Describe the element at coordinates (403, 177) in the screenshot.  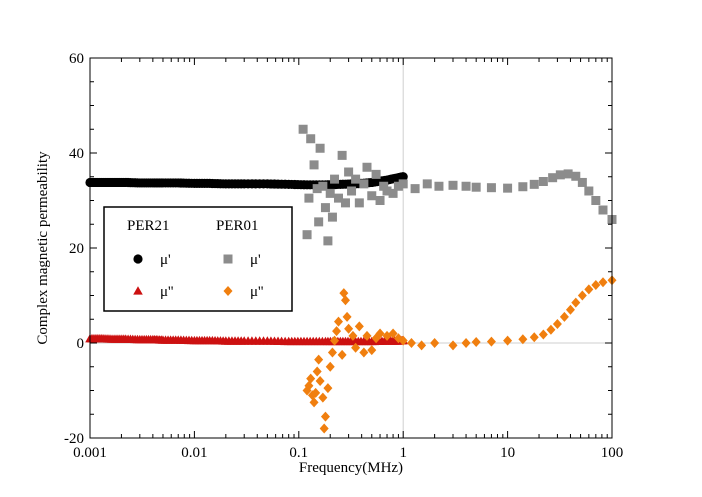
I see `point-per21-circle` at that location.